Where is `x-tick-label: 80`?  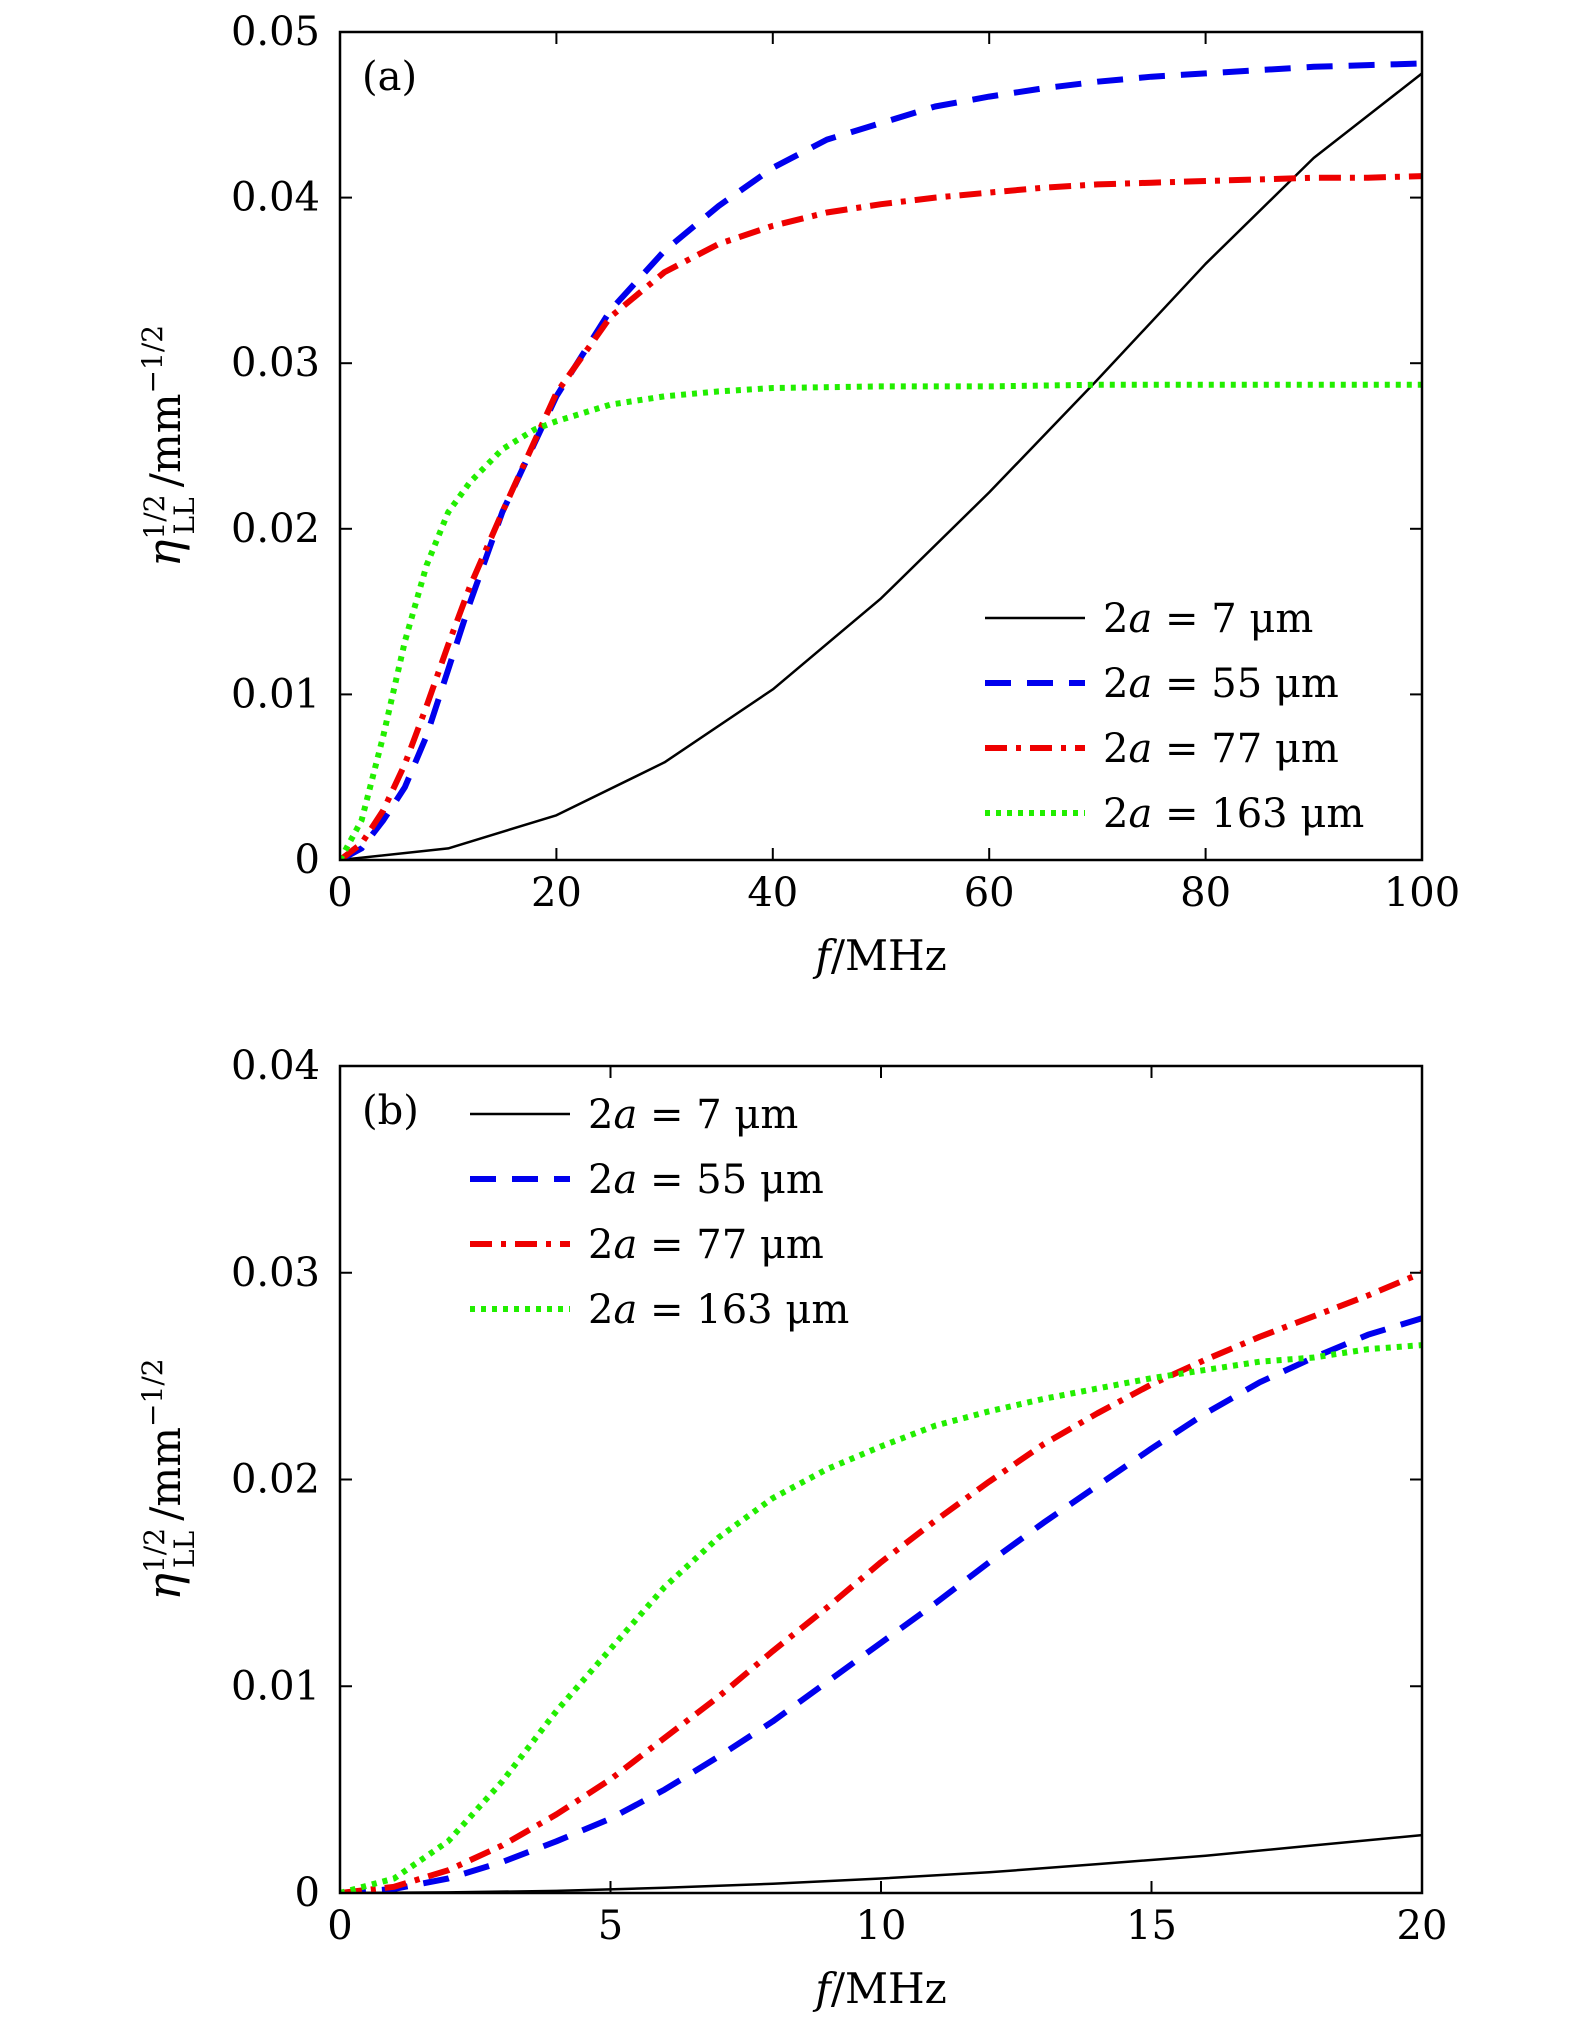 x-tick-label: 80 is located at coordinates (1205, 893).